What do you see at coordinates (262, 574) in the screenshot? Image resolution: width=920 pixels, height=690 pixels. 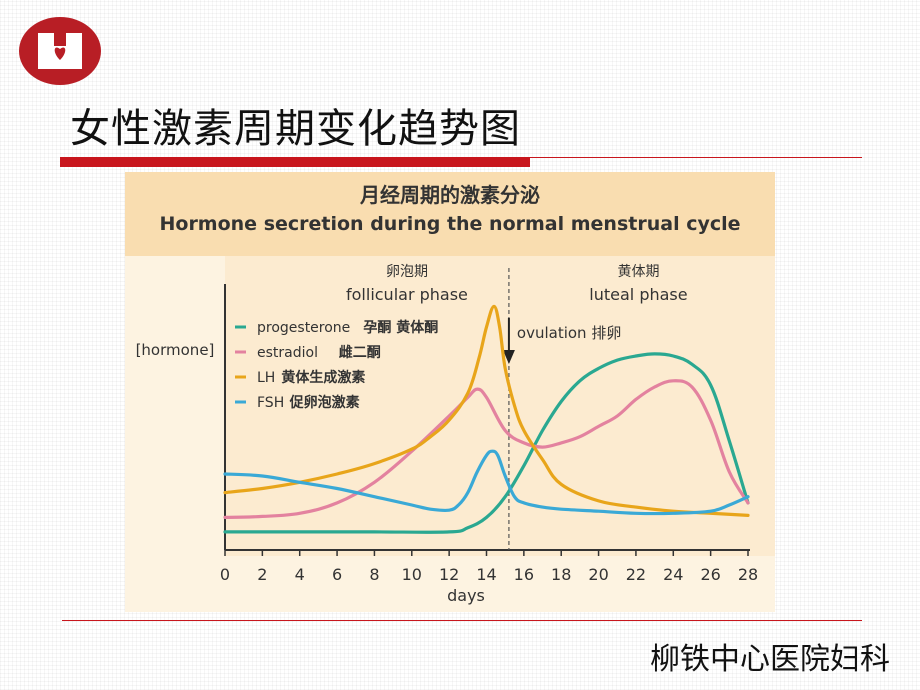 I see `x-tick-label: 2` at bounding box center [262, 574].